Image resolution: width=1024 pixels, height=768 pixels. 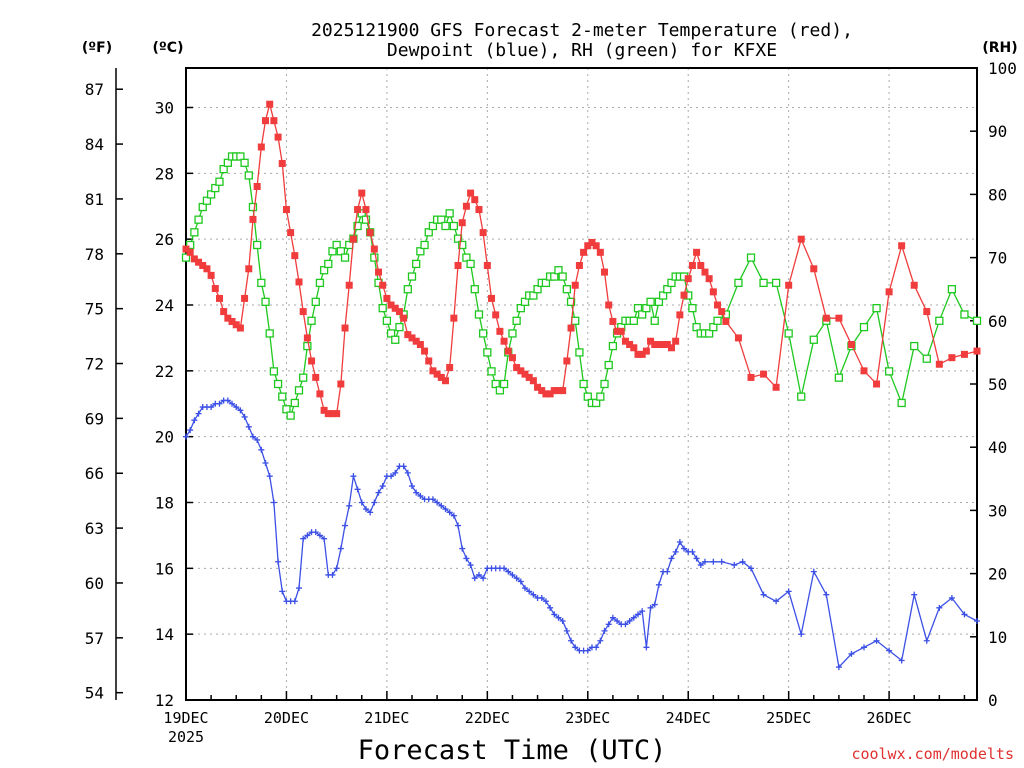 I want to click on x-tick-label: 23DEC, so click(x=587, y=718).